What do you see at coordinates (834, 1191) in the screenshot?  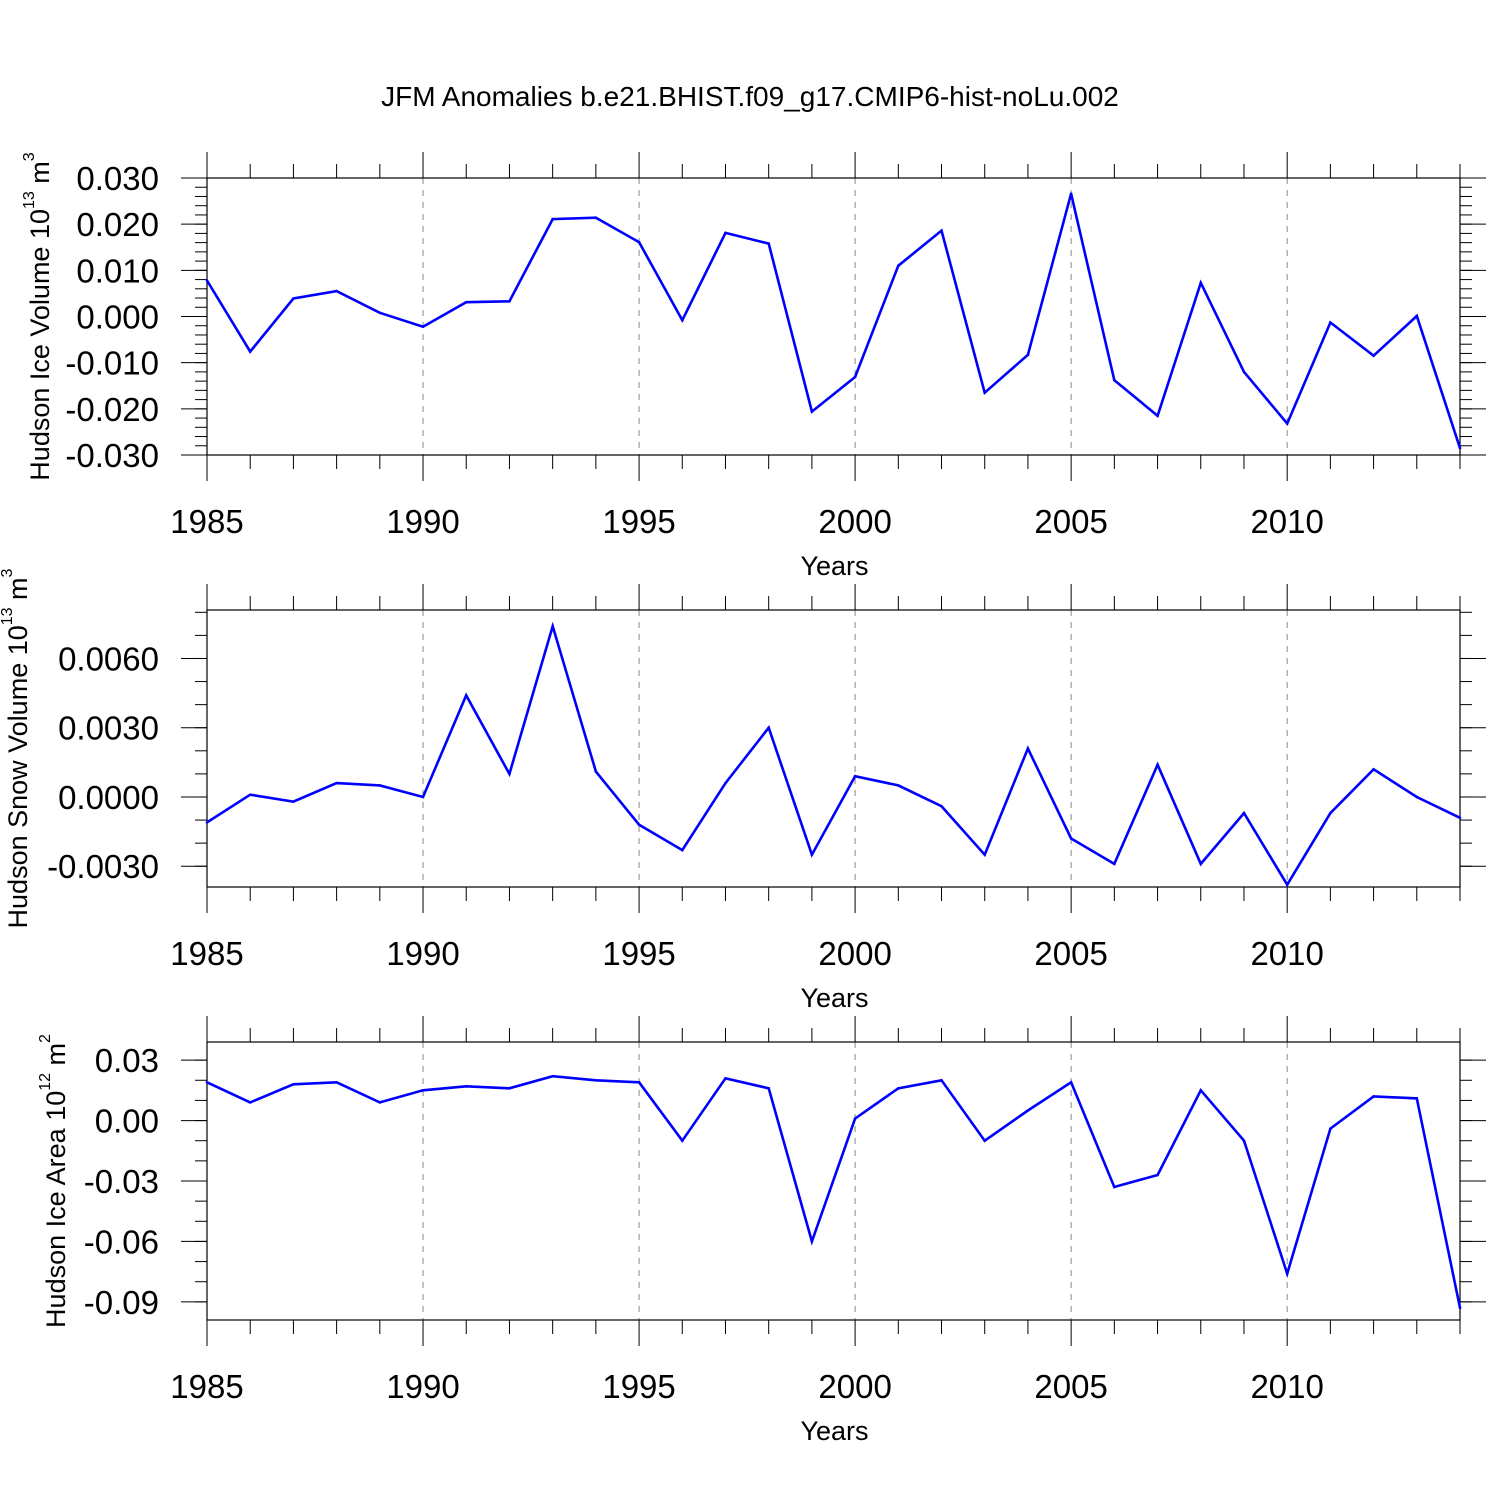 I see `series-line-ice-area` at bounding box center [834, 1191].